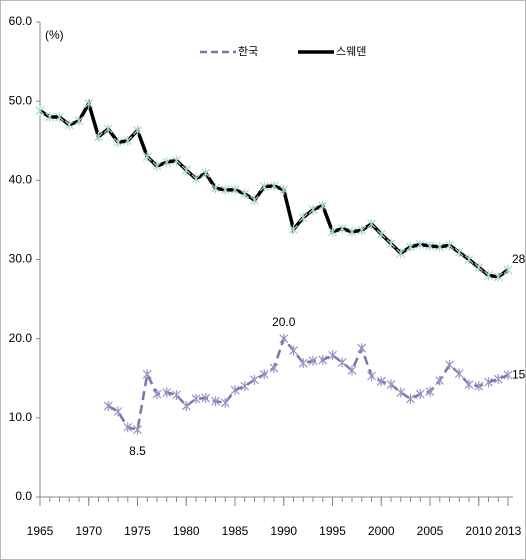 Image resolution: width=526 pixels, height=560 pixels. I want to click on y-tick-label: 50.0, so click(21, 100).